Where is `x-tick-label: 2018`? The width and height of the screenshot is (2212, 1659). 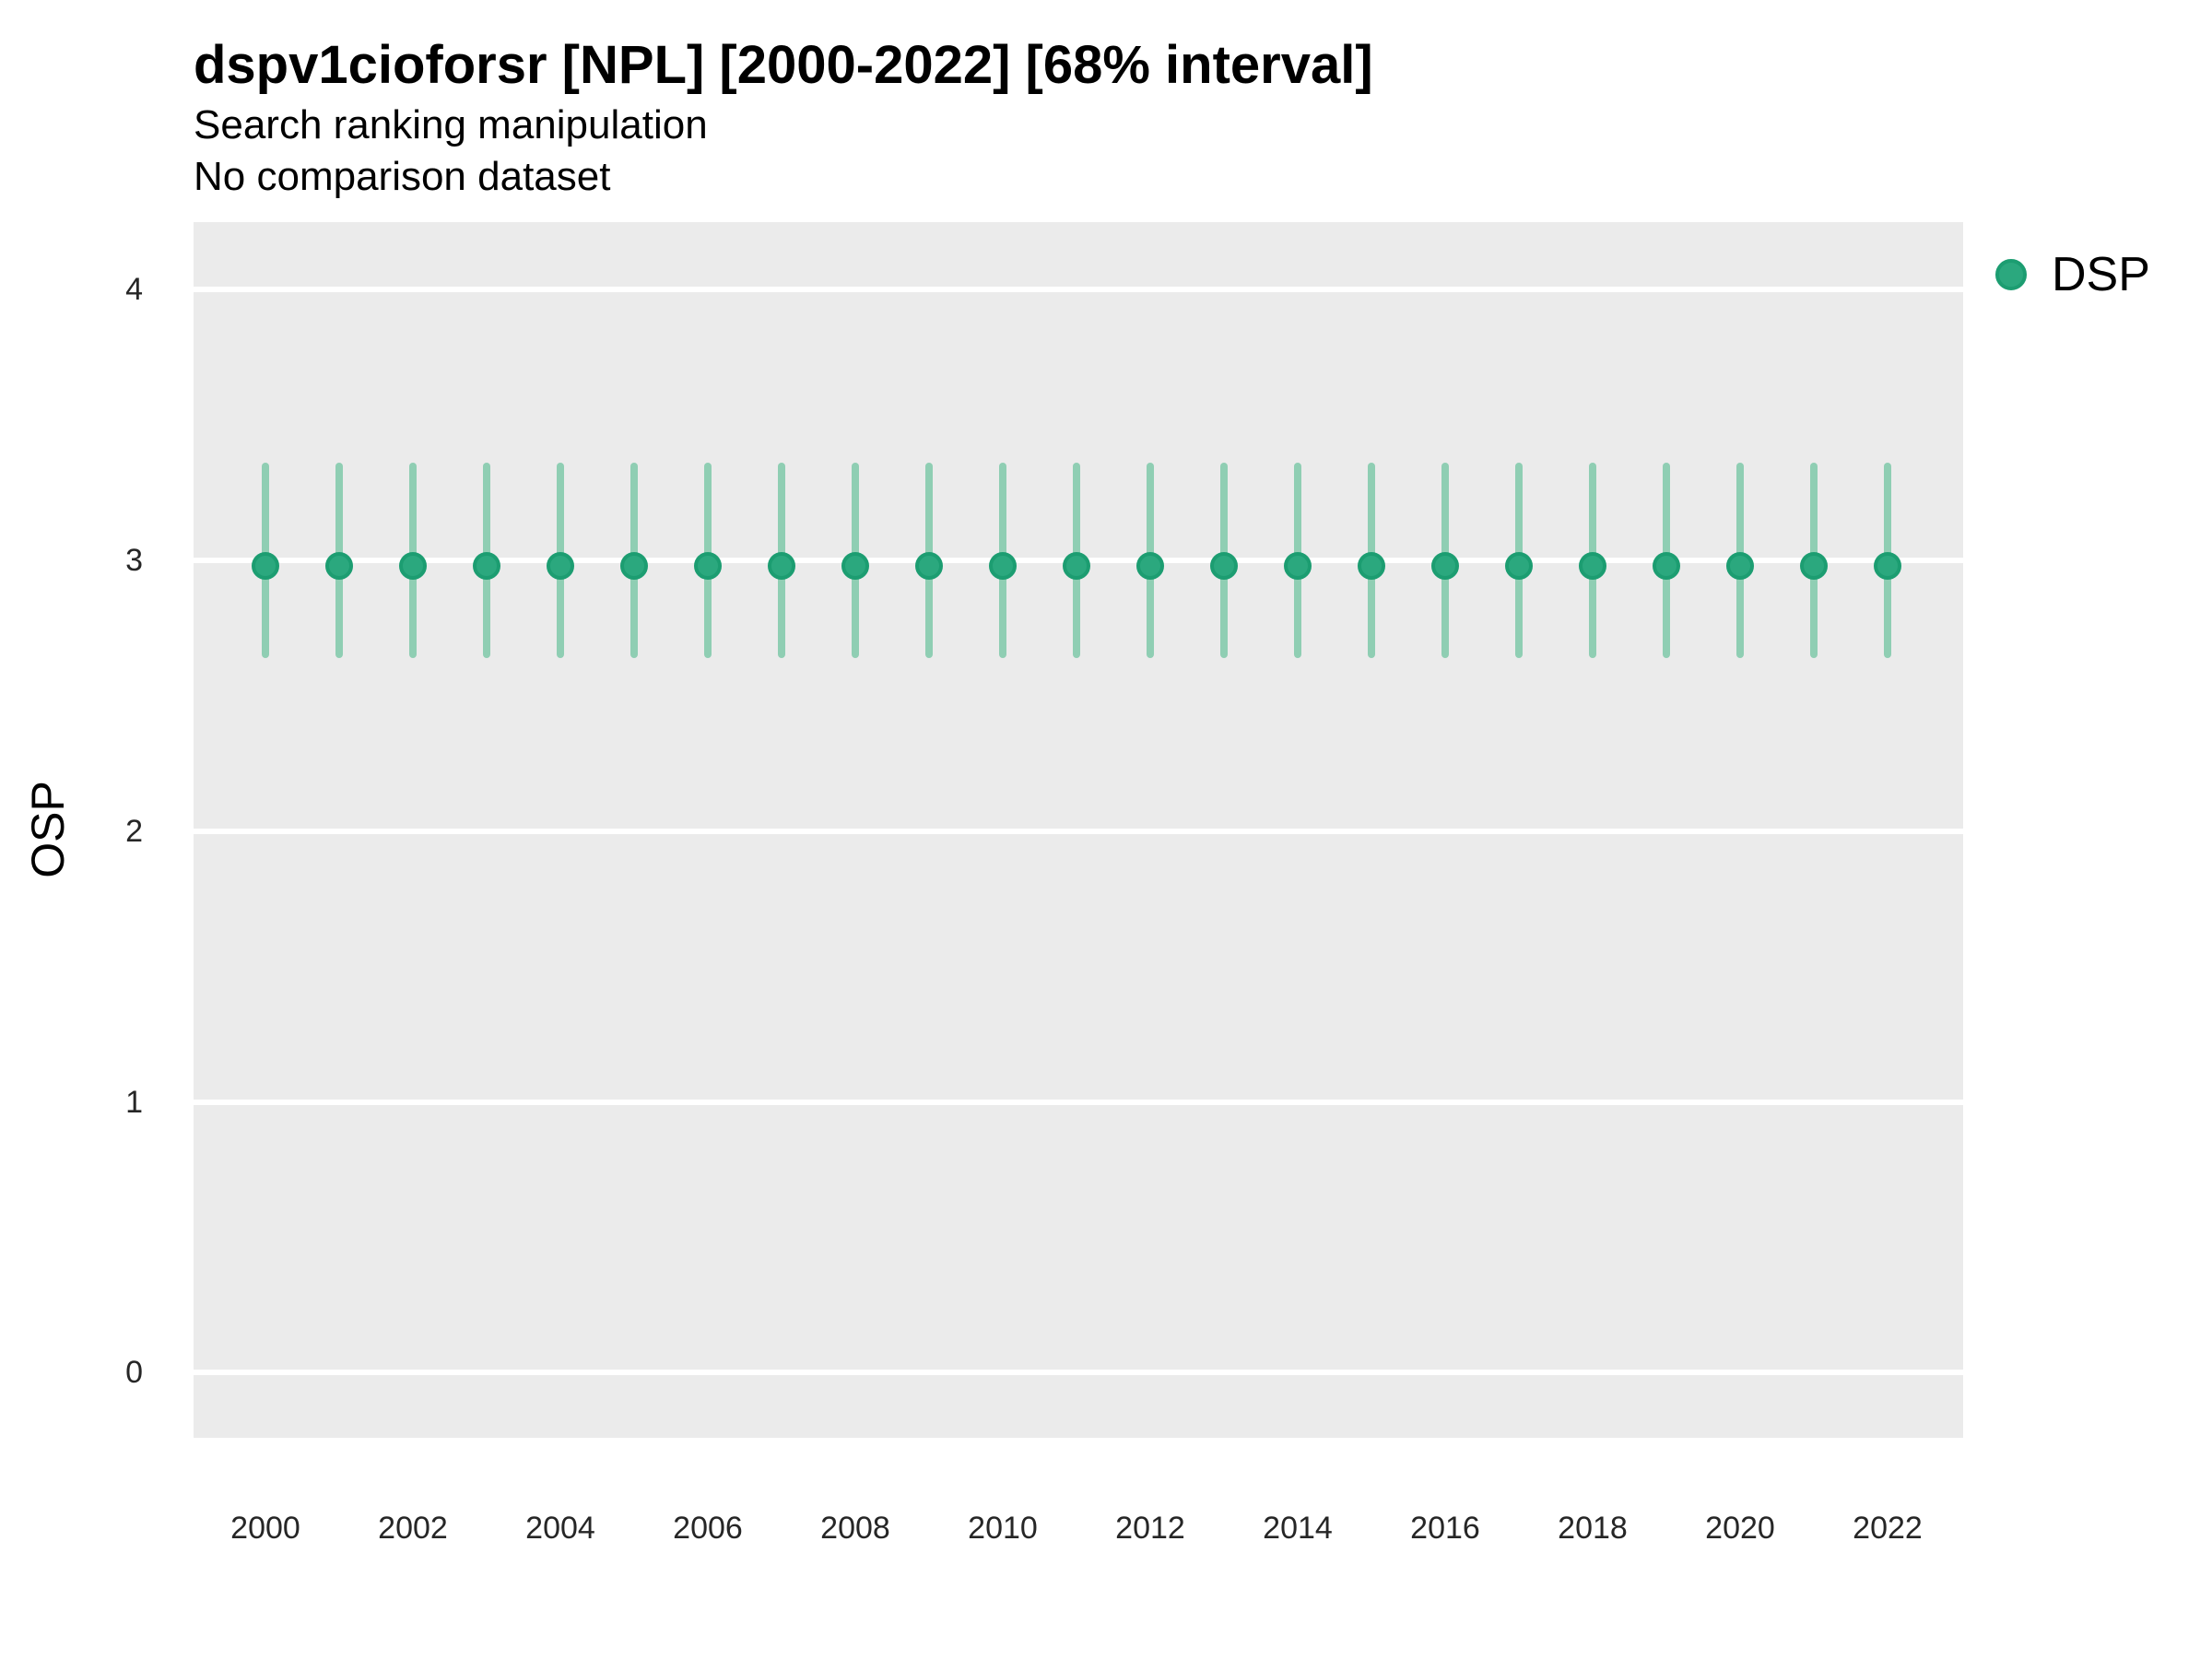 x-tick-label: 2018 is located at coordinates (1593, 1528).